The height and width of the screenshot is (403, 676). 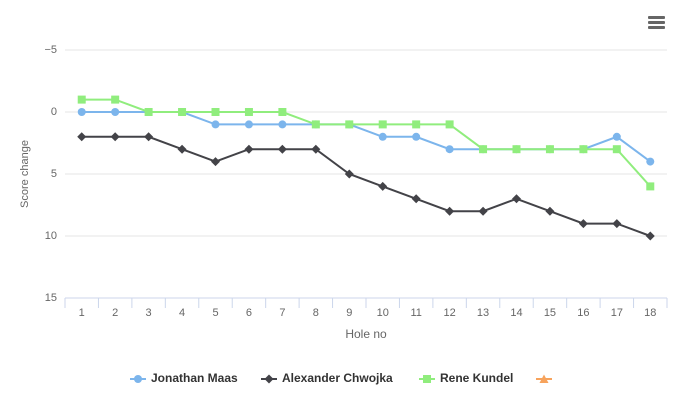 I want to click on x-tick-label: 4, so click(x=182, y=313).